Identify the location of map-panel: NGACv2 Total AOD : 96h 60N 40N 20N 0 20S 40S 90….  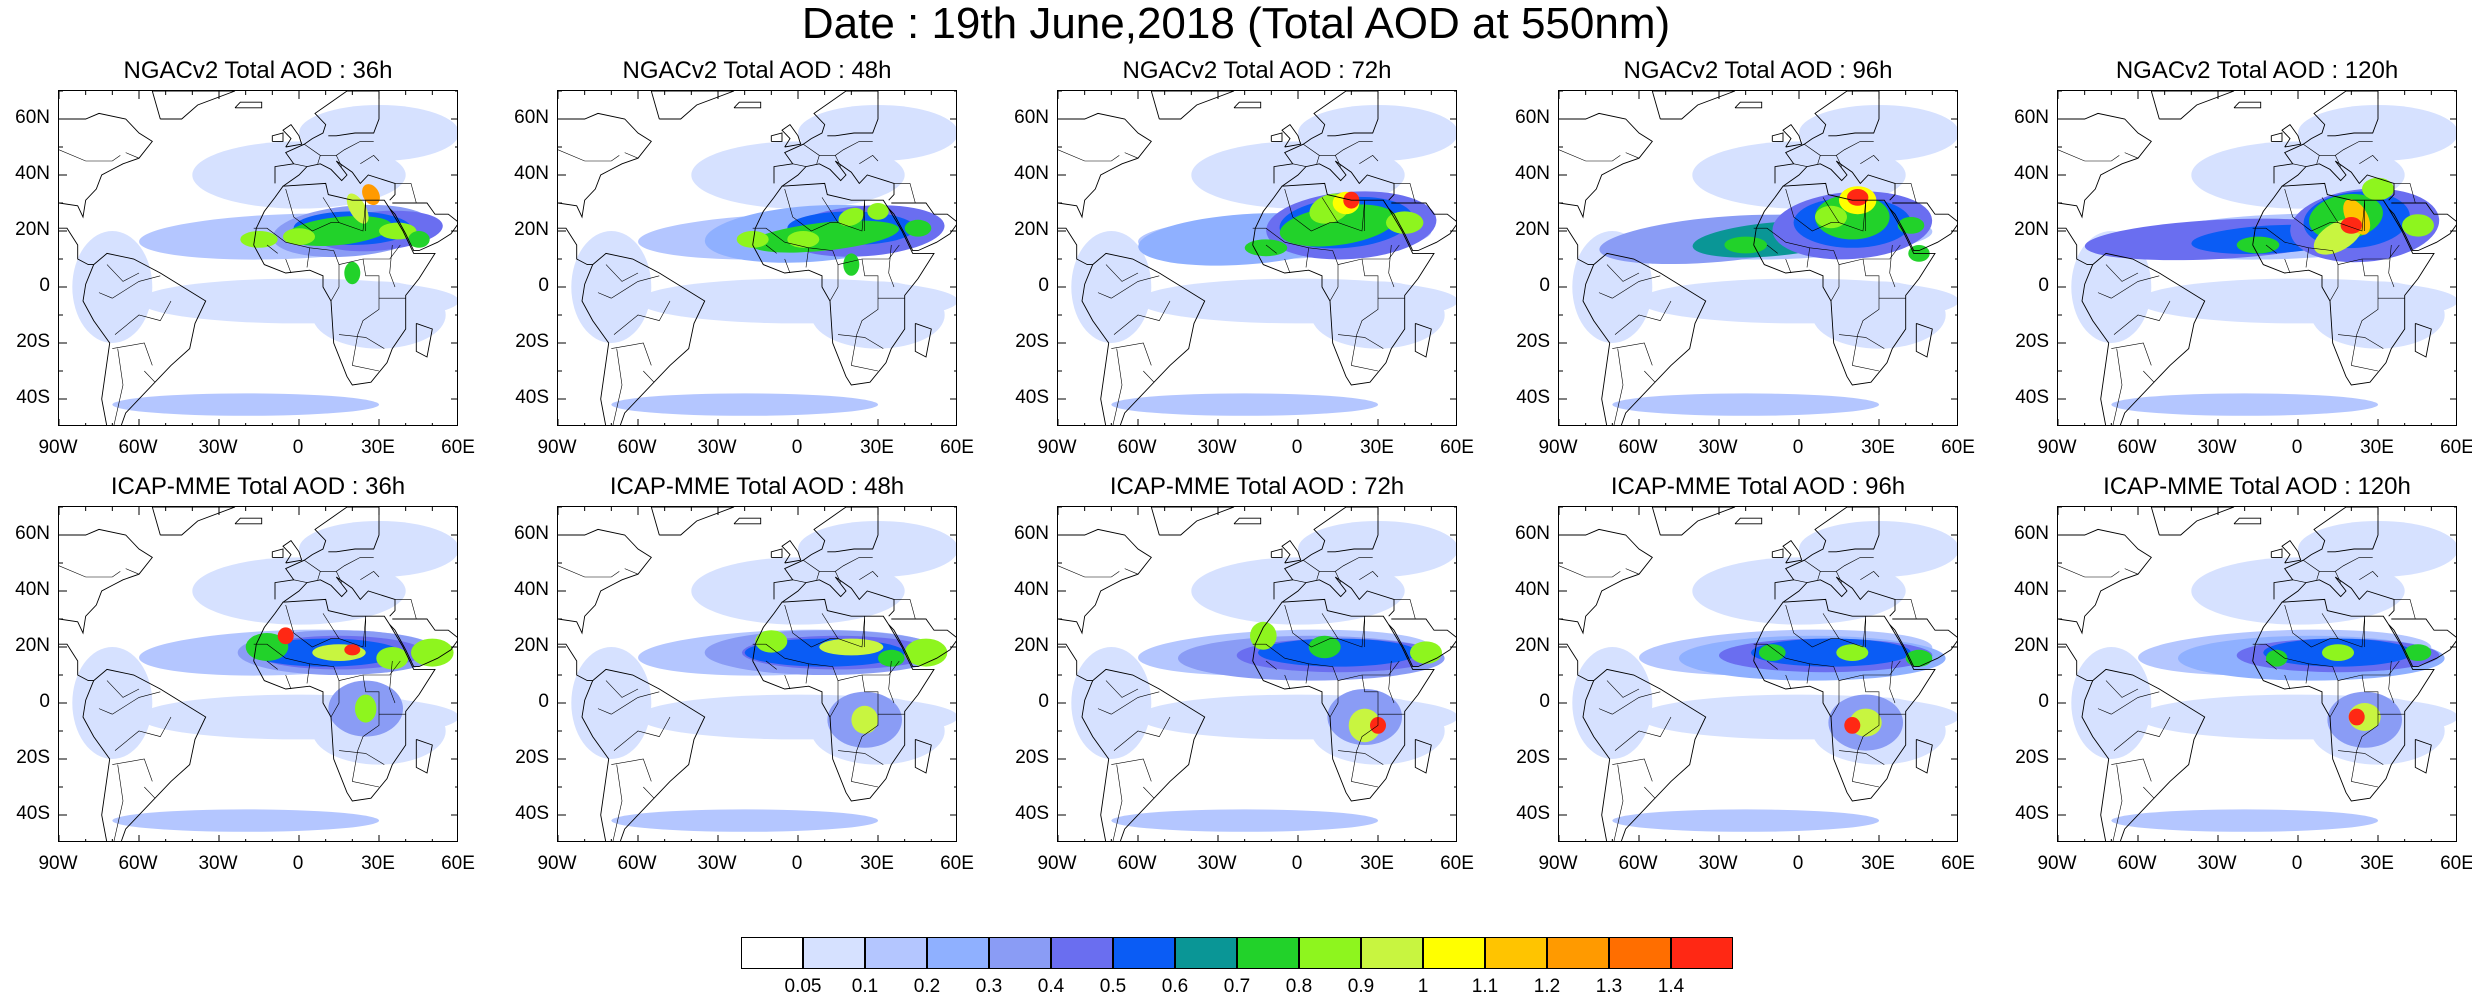
(1745, 268).